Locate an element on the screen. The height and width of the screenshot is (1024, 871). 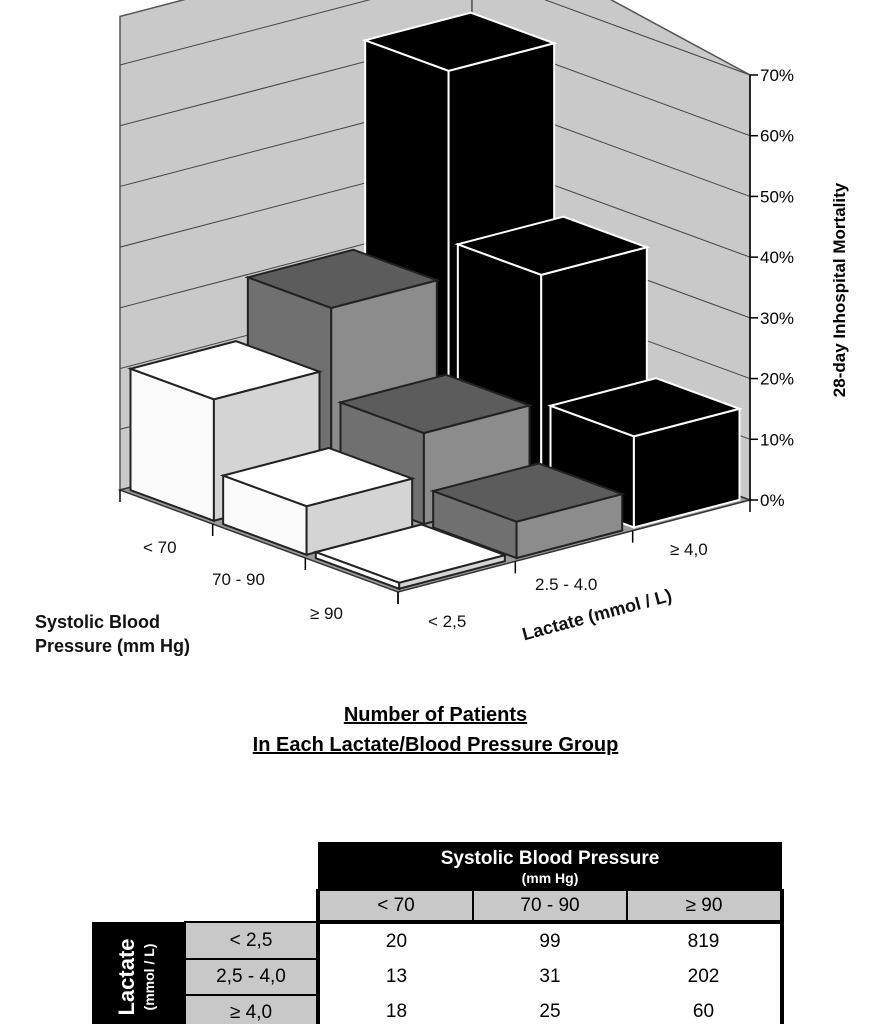
col-header: ≥ 90 is located at coordinates (705, 906).